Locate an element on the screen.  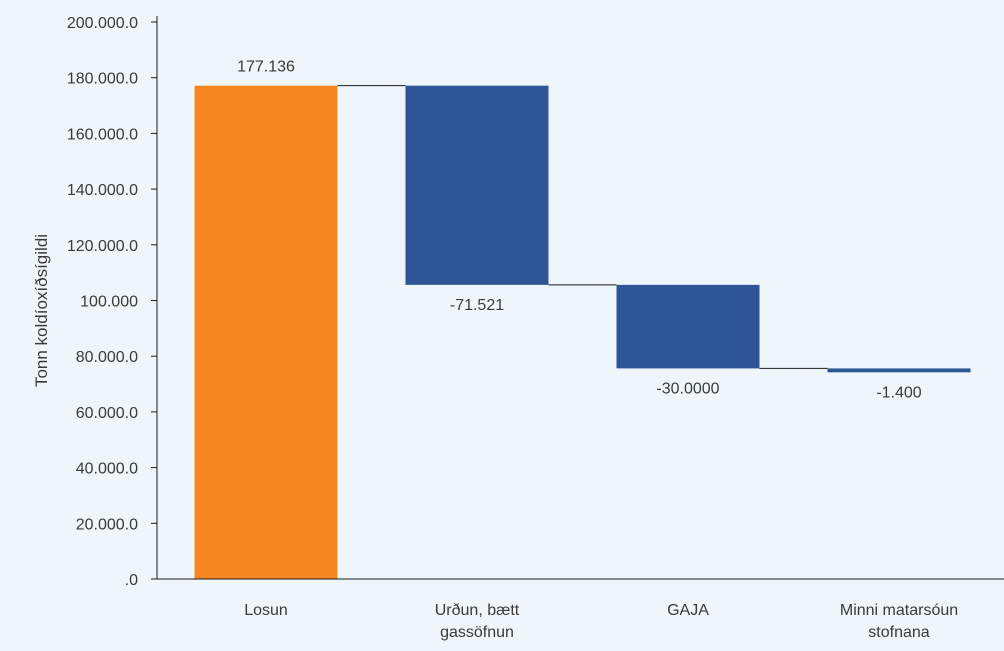
data-label: -1.400 is located at coordinates (898, 392).